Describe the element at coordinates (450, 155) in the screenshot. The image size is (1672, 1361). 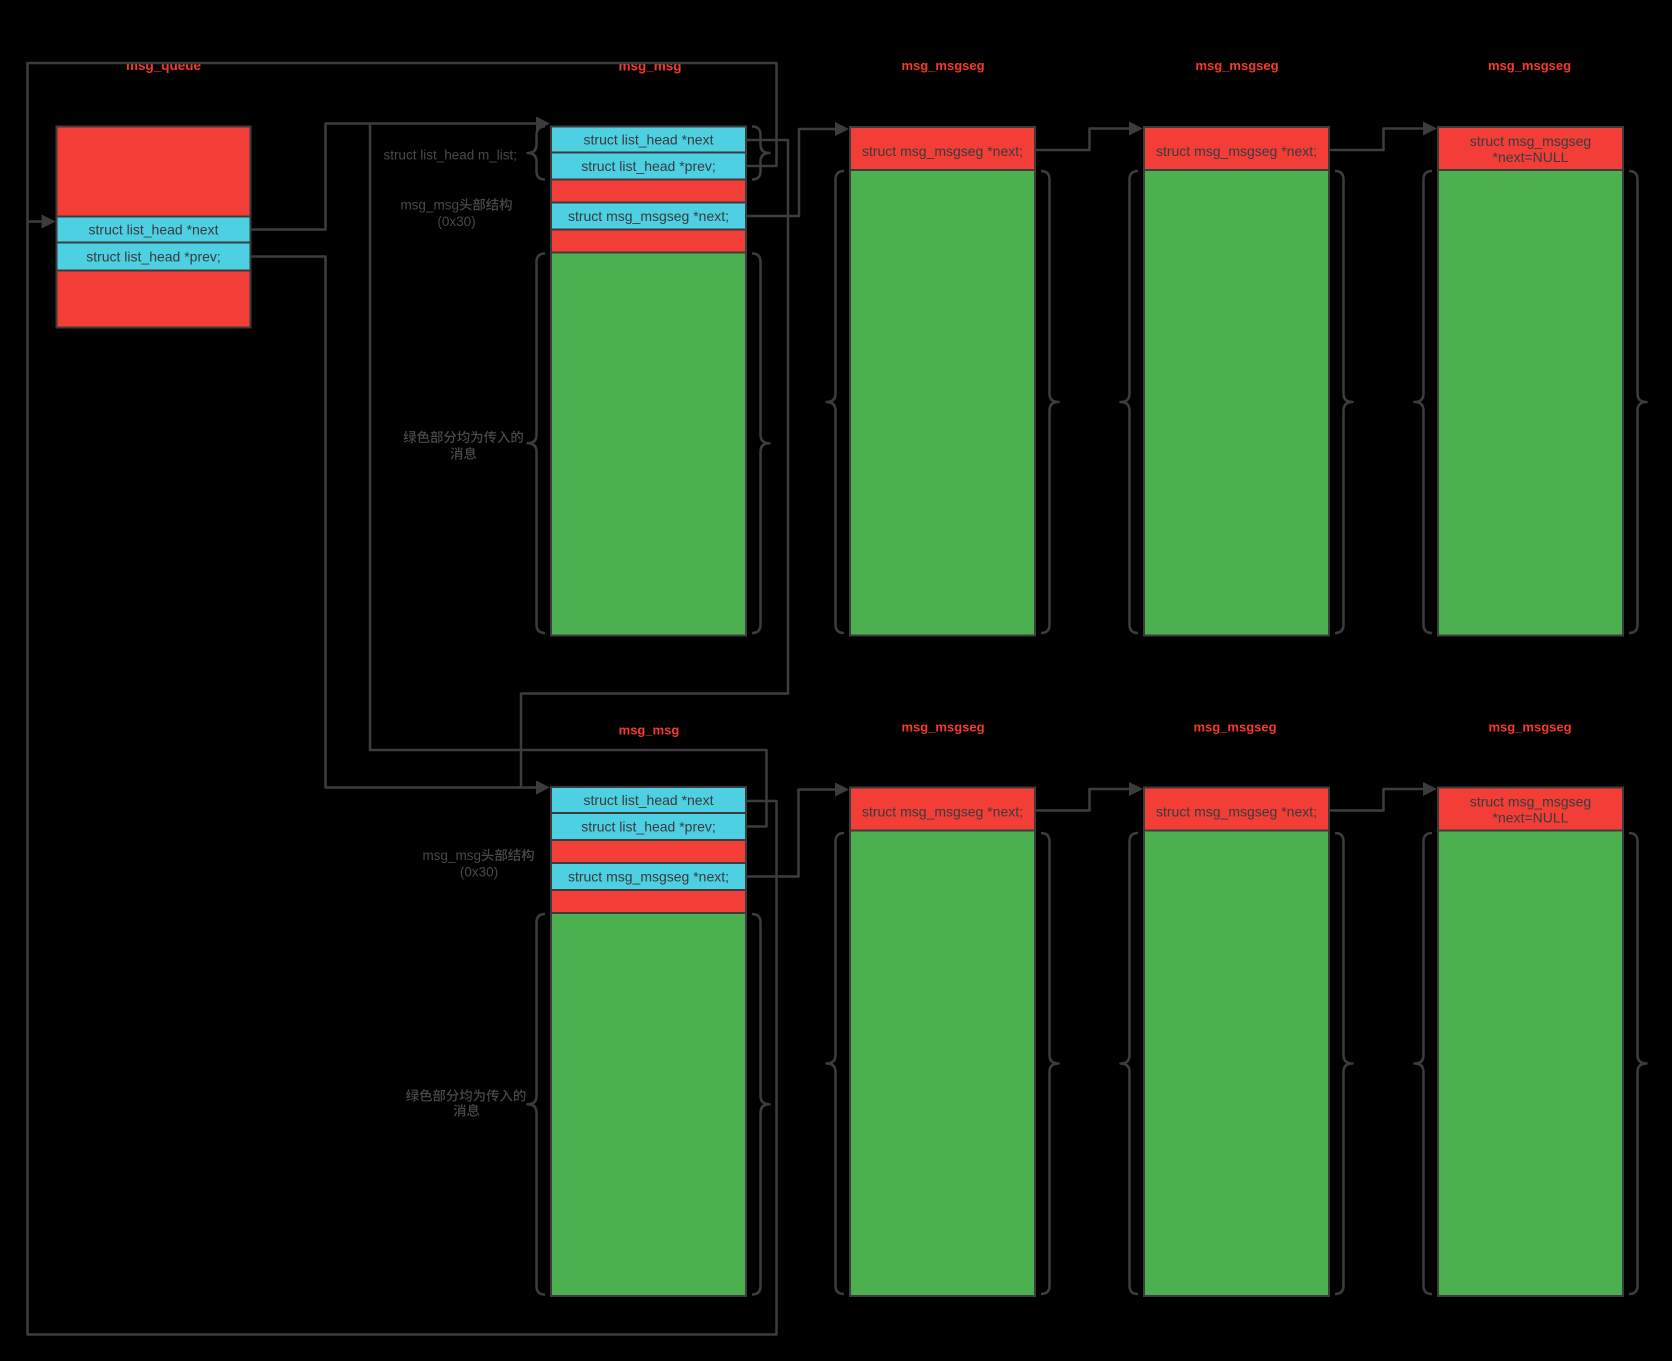
I see `svg-text: struct list_head m_list;` at that location.